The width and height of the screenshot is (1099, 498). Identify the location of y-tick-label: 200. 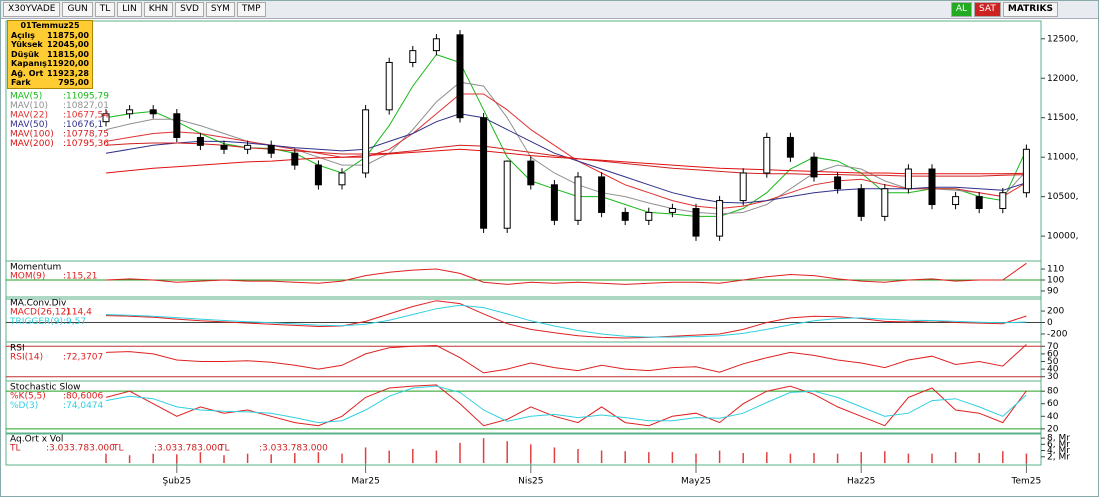
(1055, 312).